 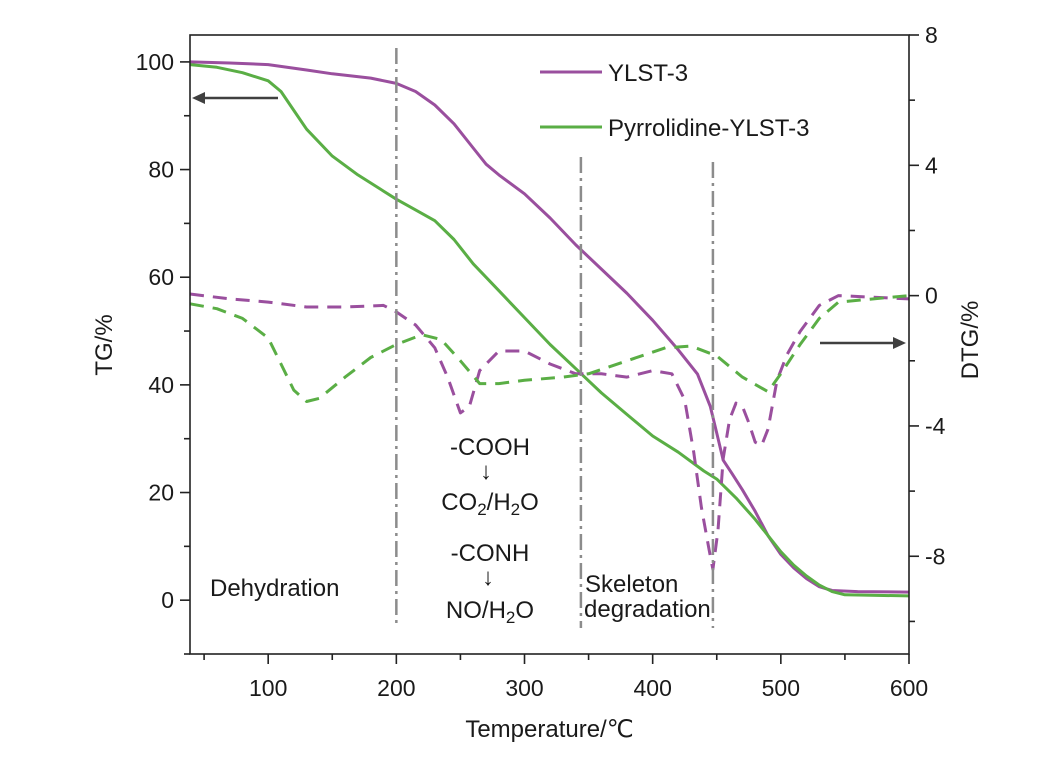 I want to click on text-segment: NO/H, so click(x=476, y=610).